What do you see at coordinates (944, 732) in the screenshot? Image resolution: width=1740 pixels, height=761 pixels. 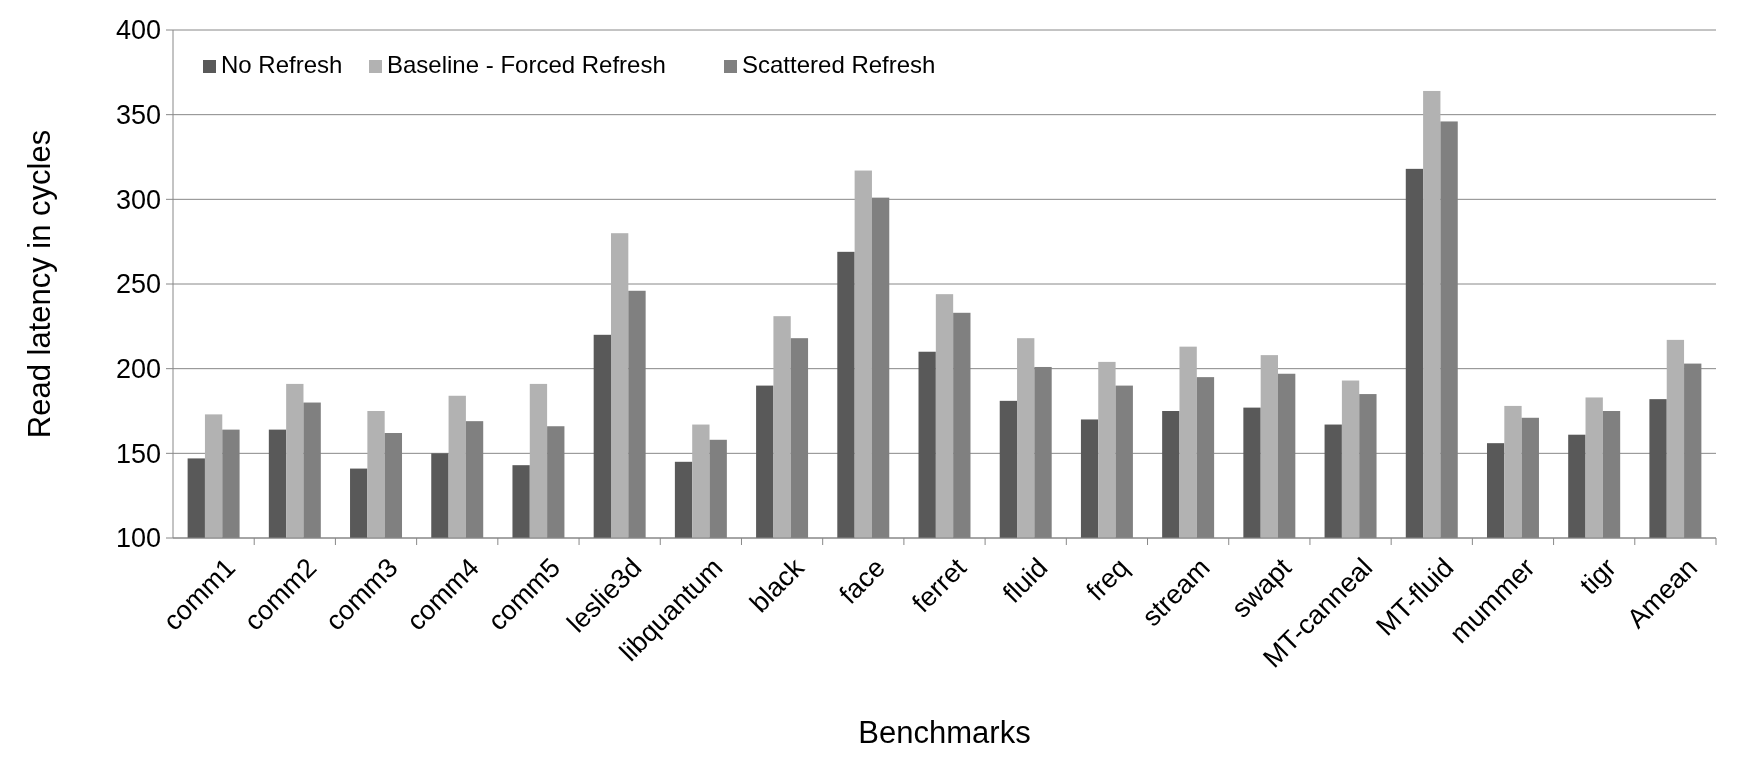 I see `x-axis-title: Benchmarks` at bounding box center [944, 732].